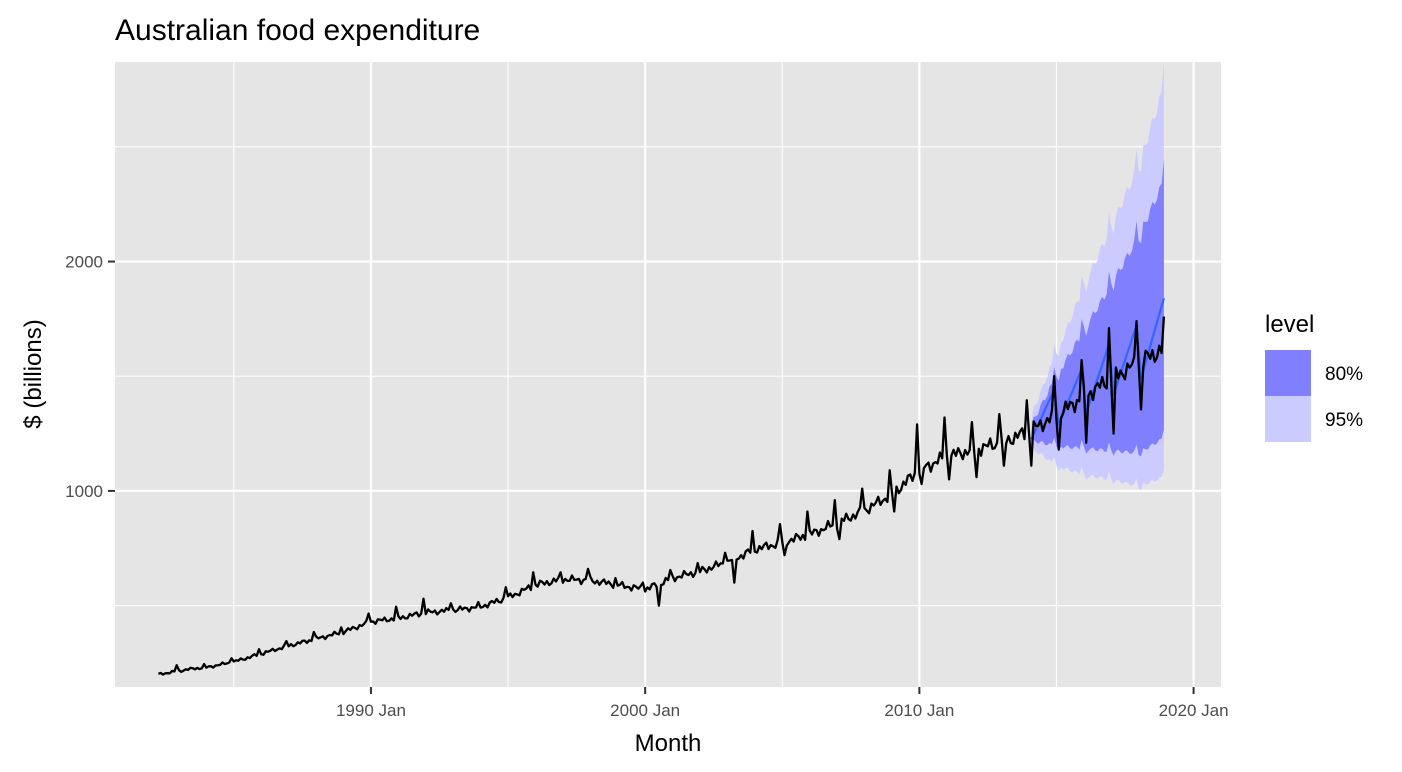 This screenshot has height=772, width=1402. I want to click on y-tick-label: 2000, so click(84, 262).